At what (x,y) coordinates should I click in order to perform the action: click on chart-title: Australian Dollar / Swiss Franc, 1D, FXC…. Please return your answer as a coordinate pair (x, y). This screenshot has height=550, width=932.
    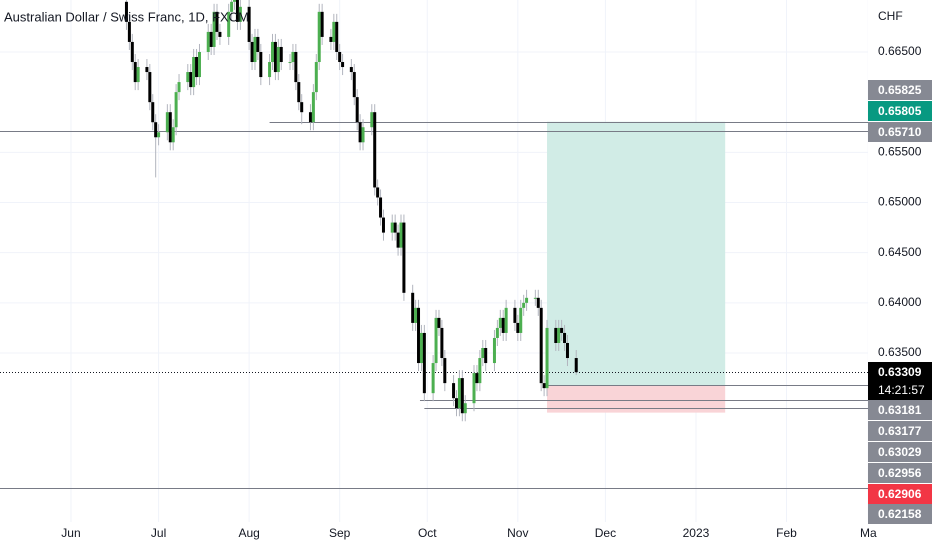
    Looking at the image, I should click on (126, 16).